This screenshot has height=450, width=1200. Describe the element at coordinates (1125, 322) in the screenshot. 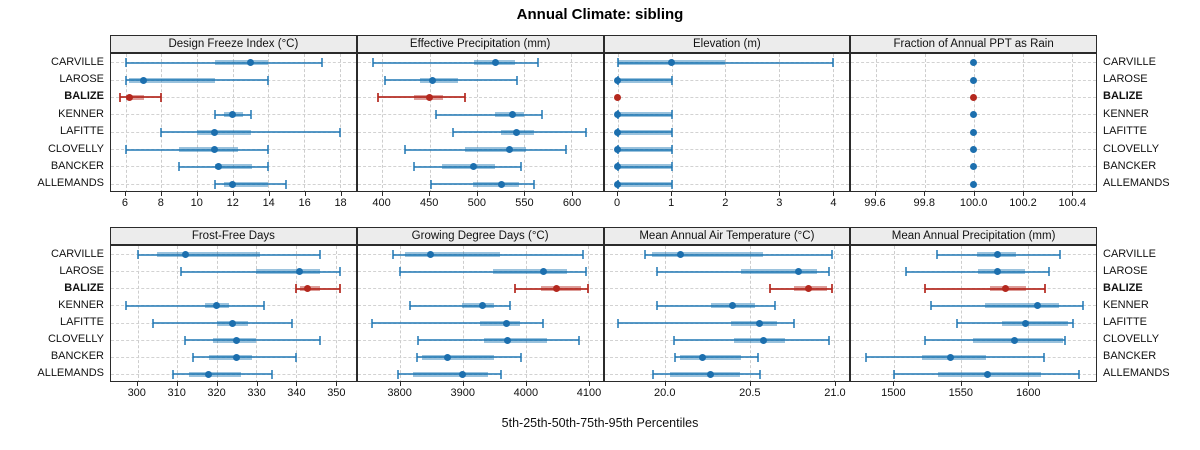

I see `row-label-right: LAFITTE` at that location.